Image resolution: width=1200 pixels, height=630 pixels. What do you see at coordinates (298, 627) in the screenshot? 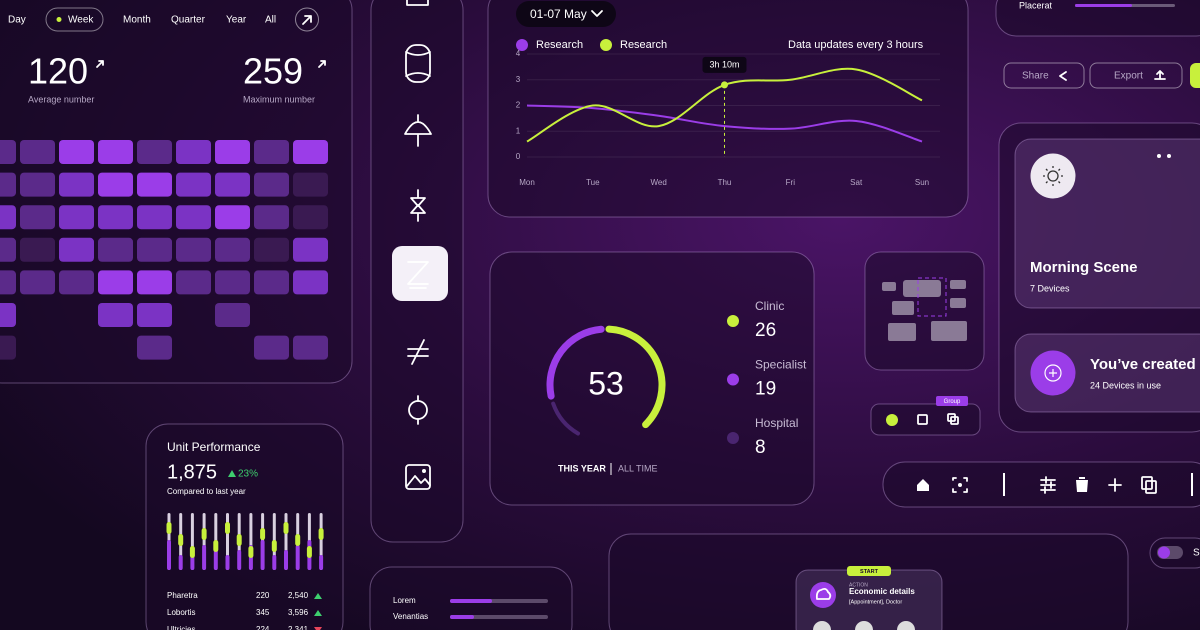
I see `row-total: 2,341` at bounding box center [298, 627].